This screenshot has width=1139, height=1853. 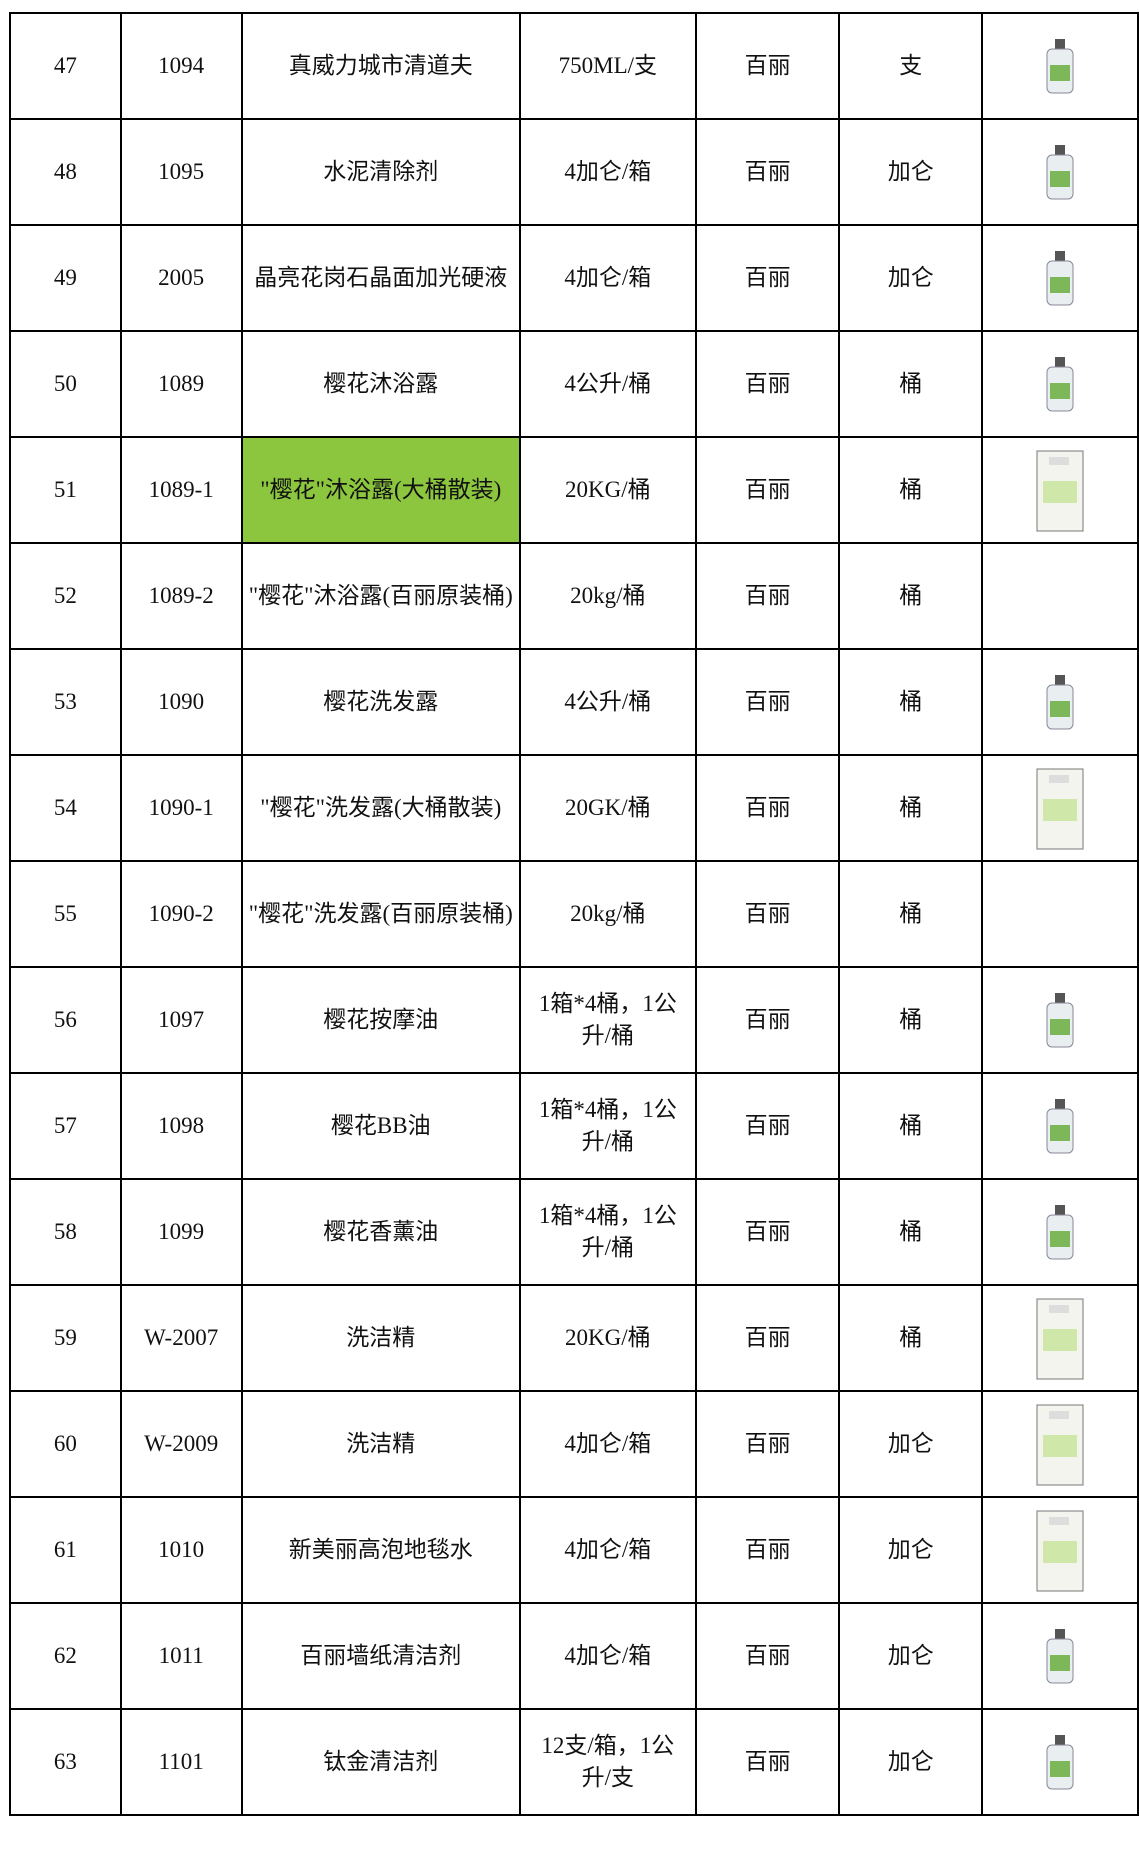 I want to click on table-row: 58 1099 樱花香薰油 1箱*4桶，1公升/桶 百丽桶, so click(x=574, y=1232).